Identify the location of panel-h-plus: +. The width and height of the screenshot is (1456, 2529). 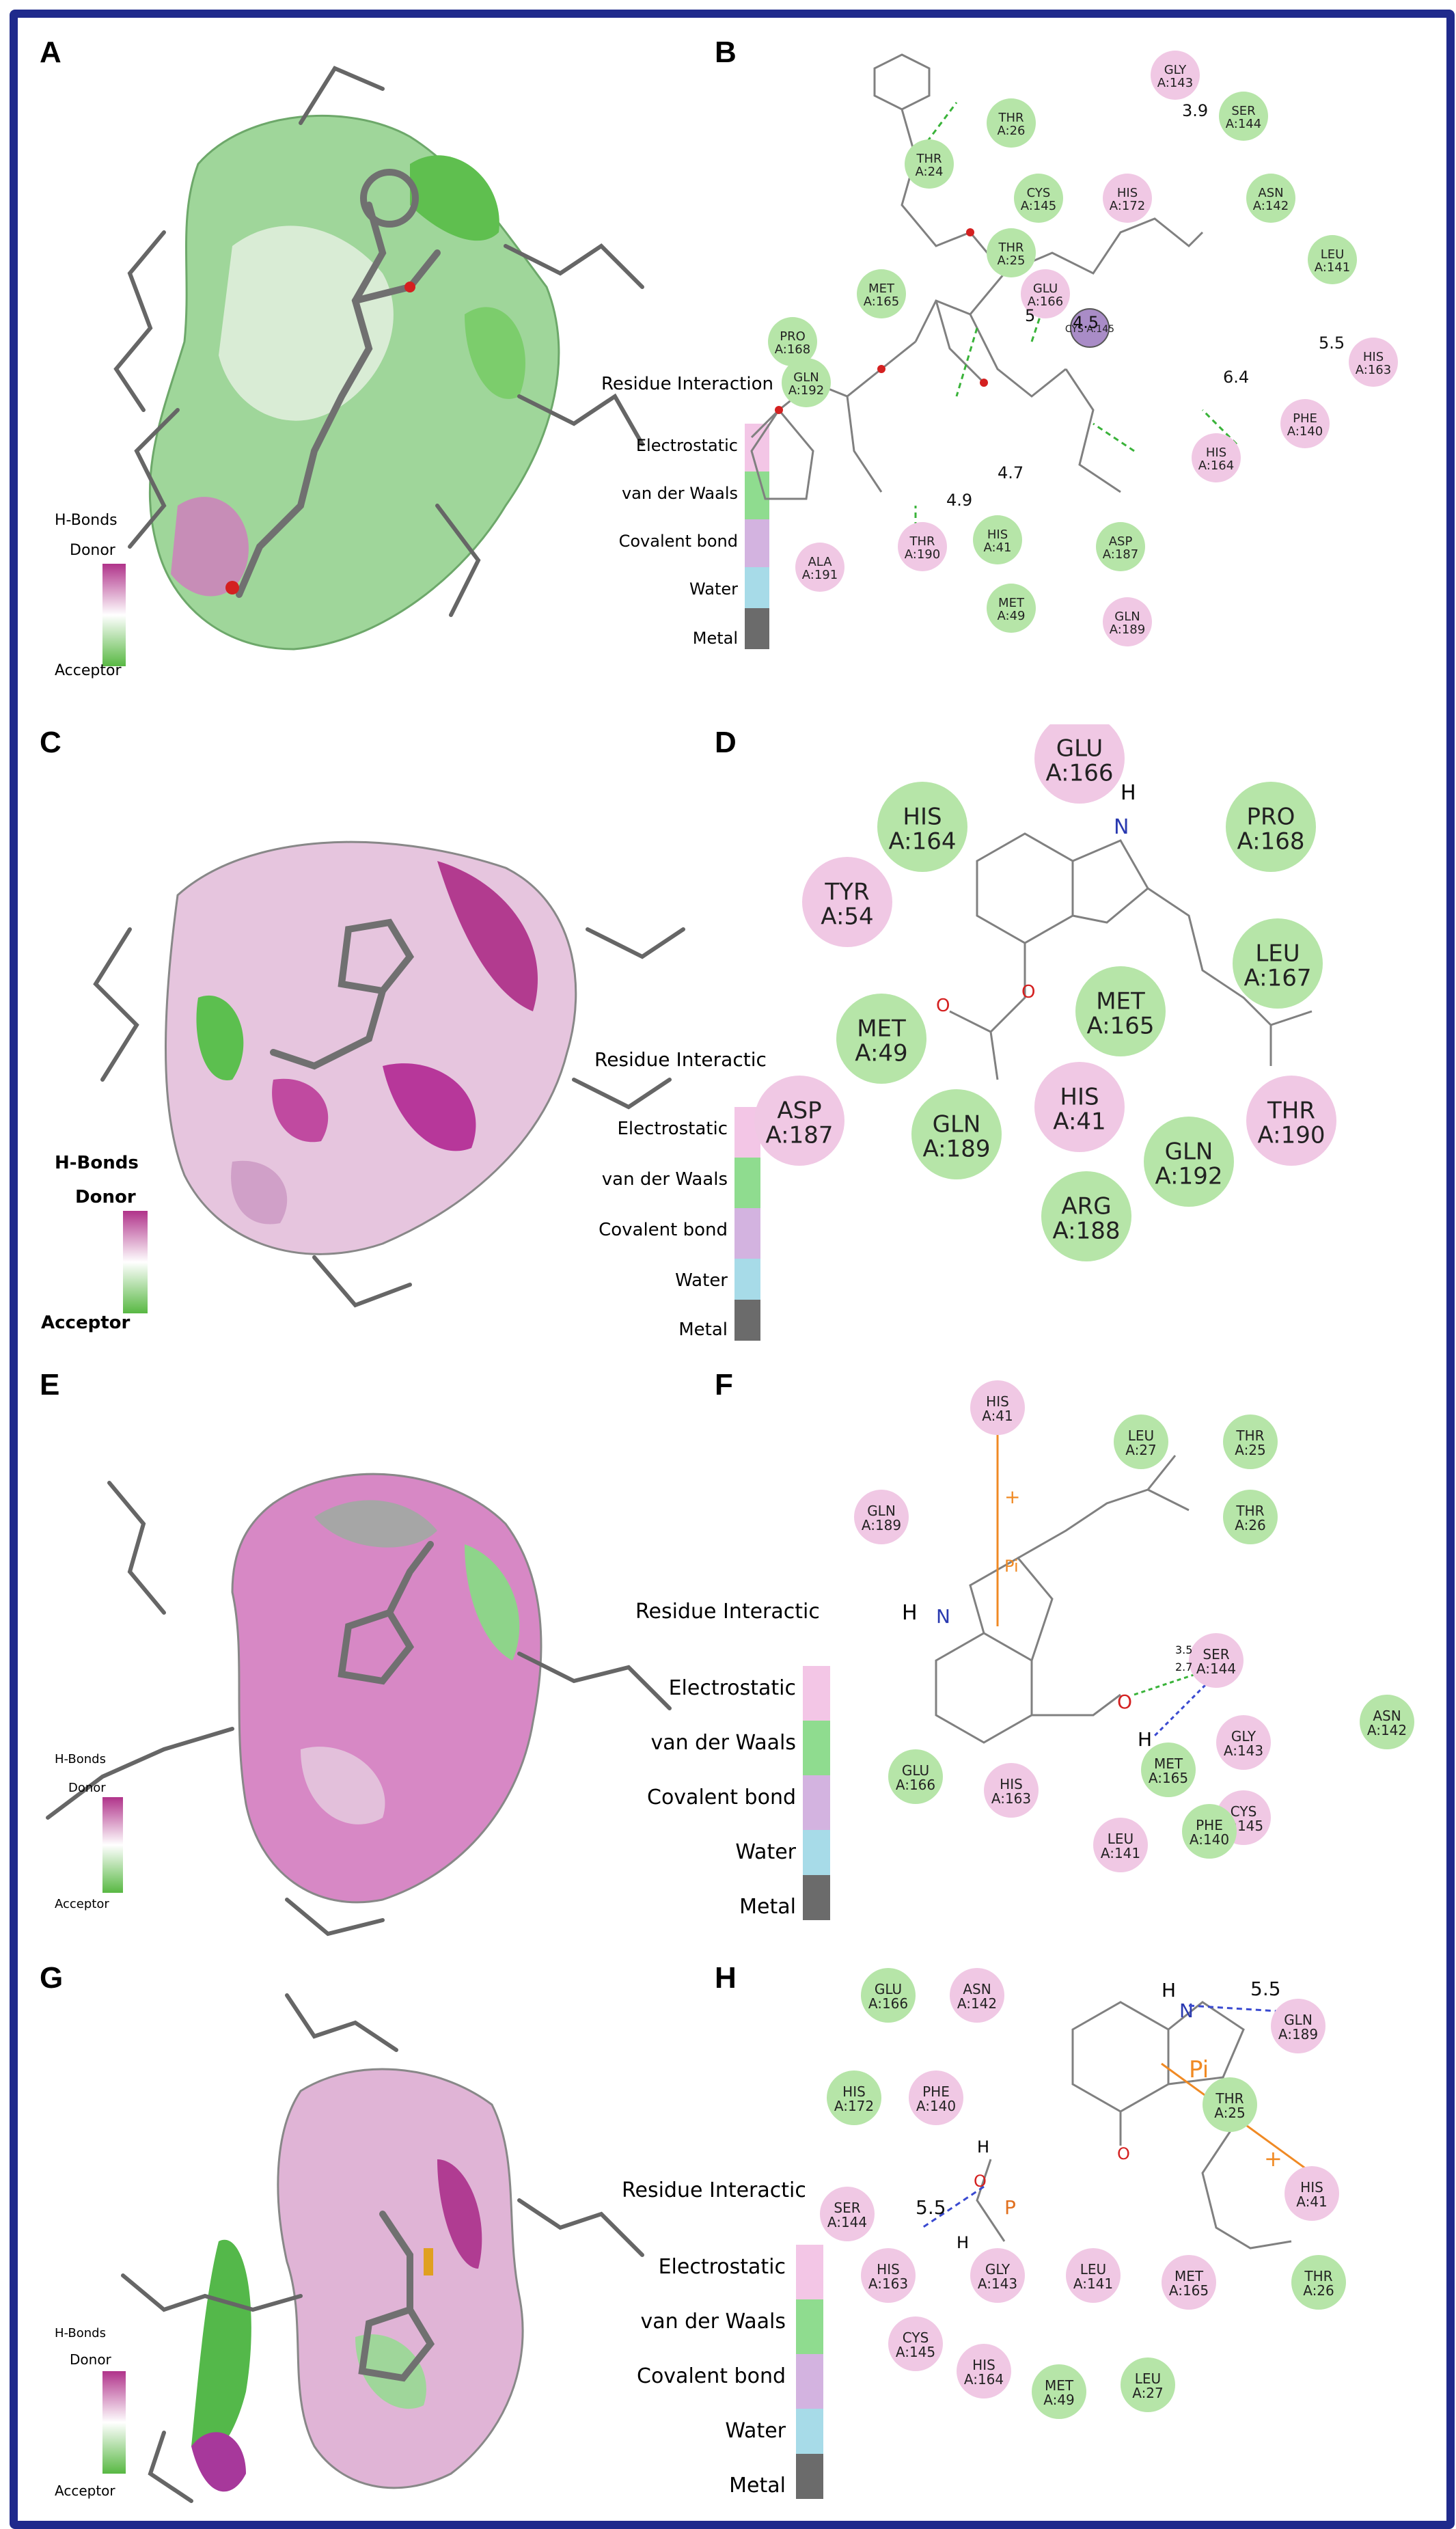
(1273, 2159).